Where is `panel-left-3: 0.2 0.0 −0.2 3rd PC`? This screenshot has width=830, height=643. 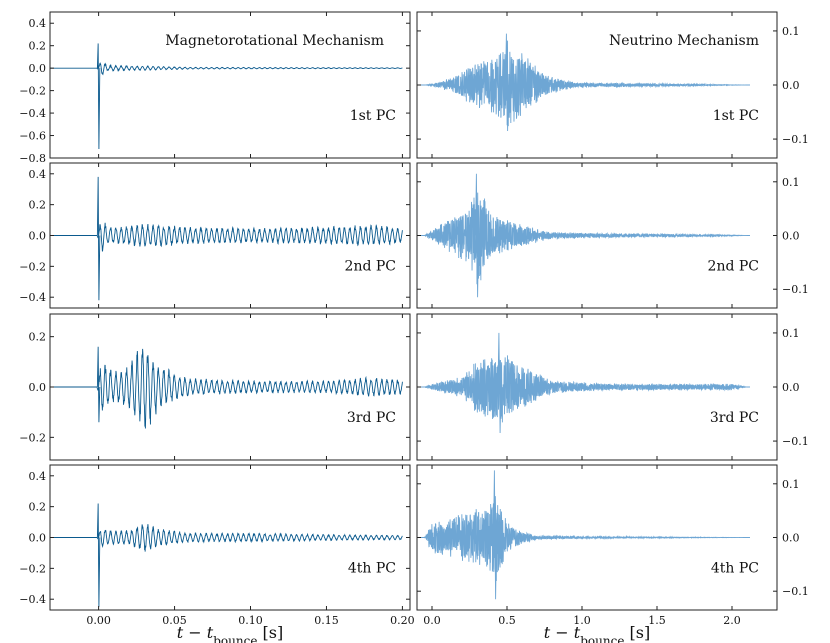 panel-left-3: 0.2 0.0 −0.2 3rd PC is located at coordinates (215, 387).